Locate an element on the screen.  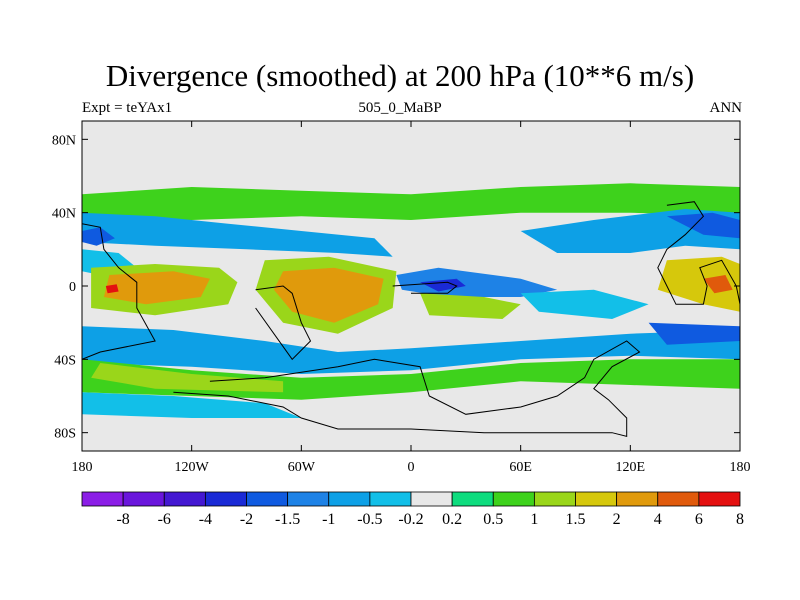
experiment-label: Expt = teYAx1 is located at coordinates (127, 108).